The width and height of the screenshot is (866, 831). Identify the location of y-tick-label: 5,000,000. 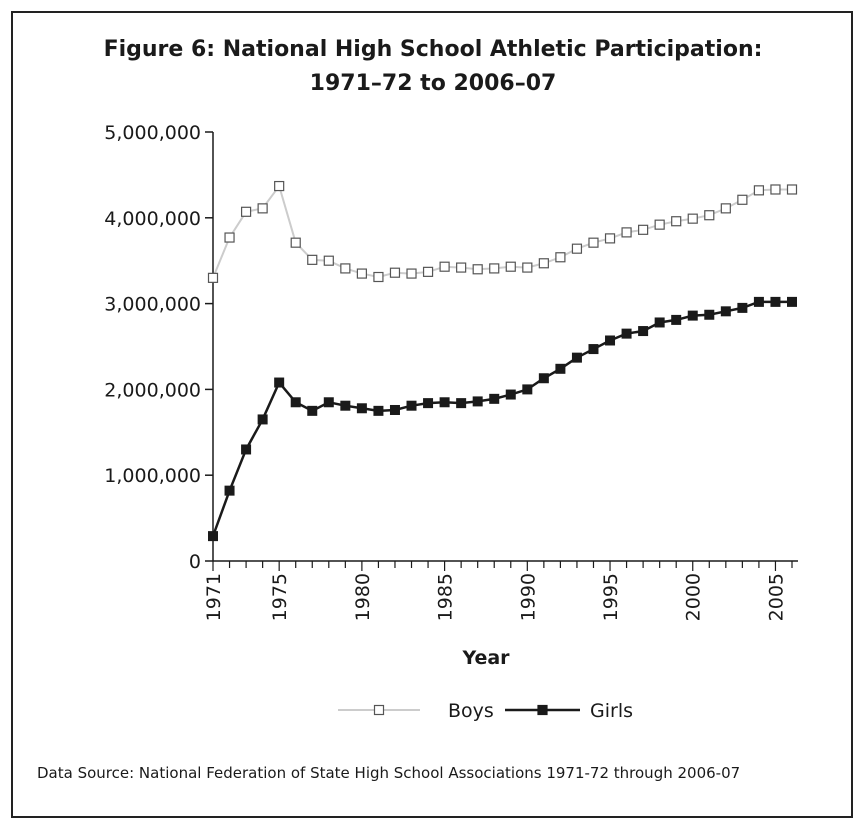
(152, 133).